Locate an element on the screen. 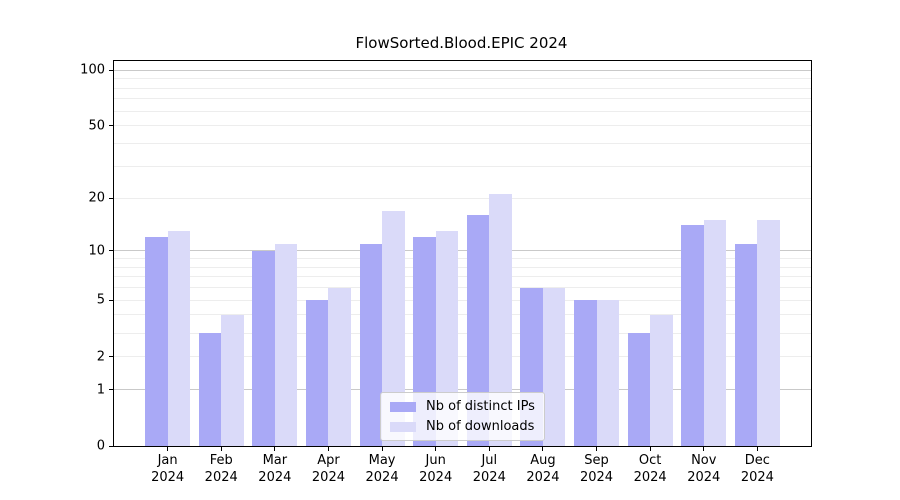  x-tick-label: Oct 2024 is located at coordinates (650, 469).